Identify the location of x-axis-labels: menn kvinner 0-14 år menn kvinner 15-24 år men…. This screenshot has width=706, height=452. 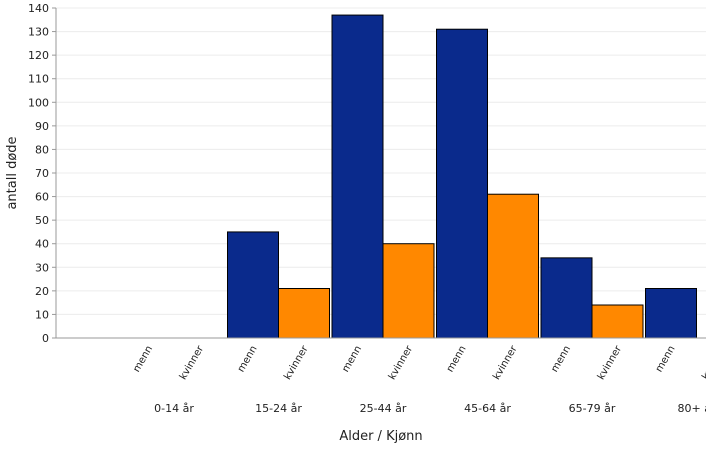
(418, 379).